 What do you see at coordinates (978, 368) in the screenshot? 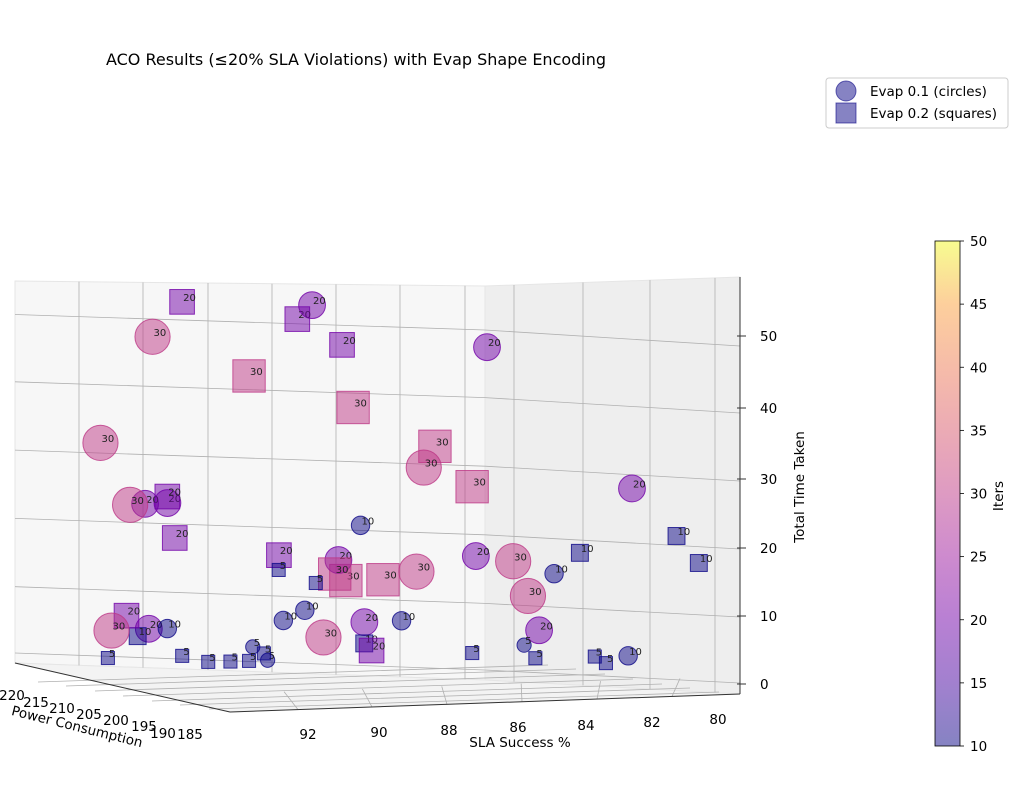
I see `colorbar-tick-label: 40` at bounding box center [978, 368].